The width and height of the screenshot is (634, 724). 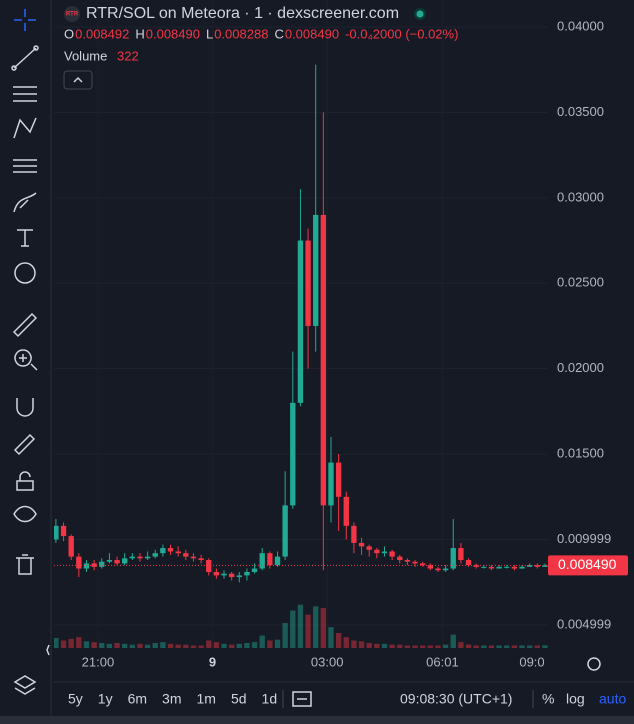 What do you see at coordinates (25, 166) in the screenshot?
I see `prediction-tool` at bounding box center [25, 166].